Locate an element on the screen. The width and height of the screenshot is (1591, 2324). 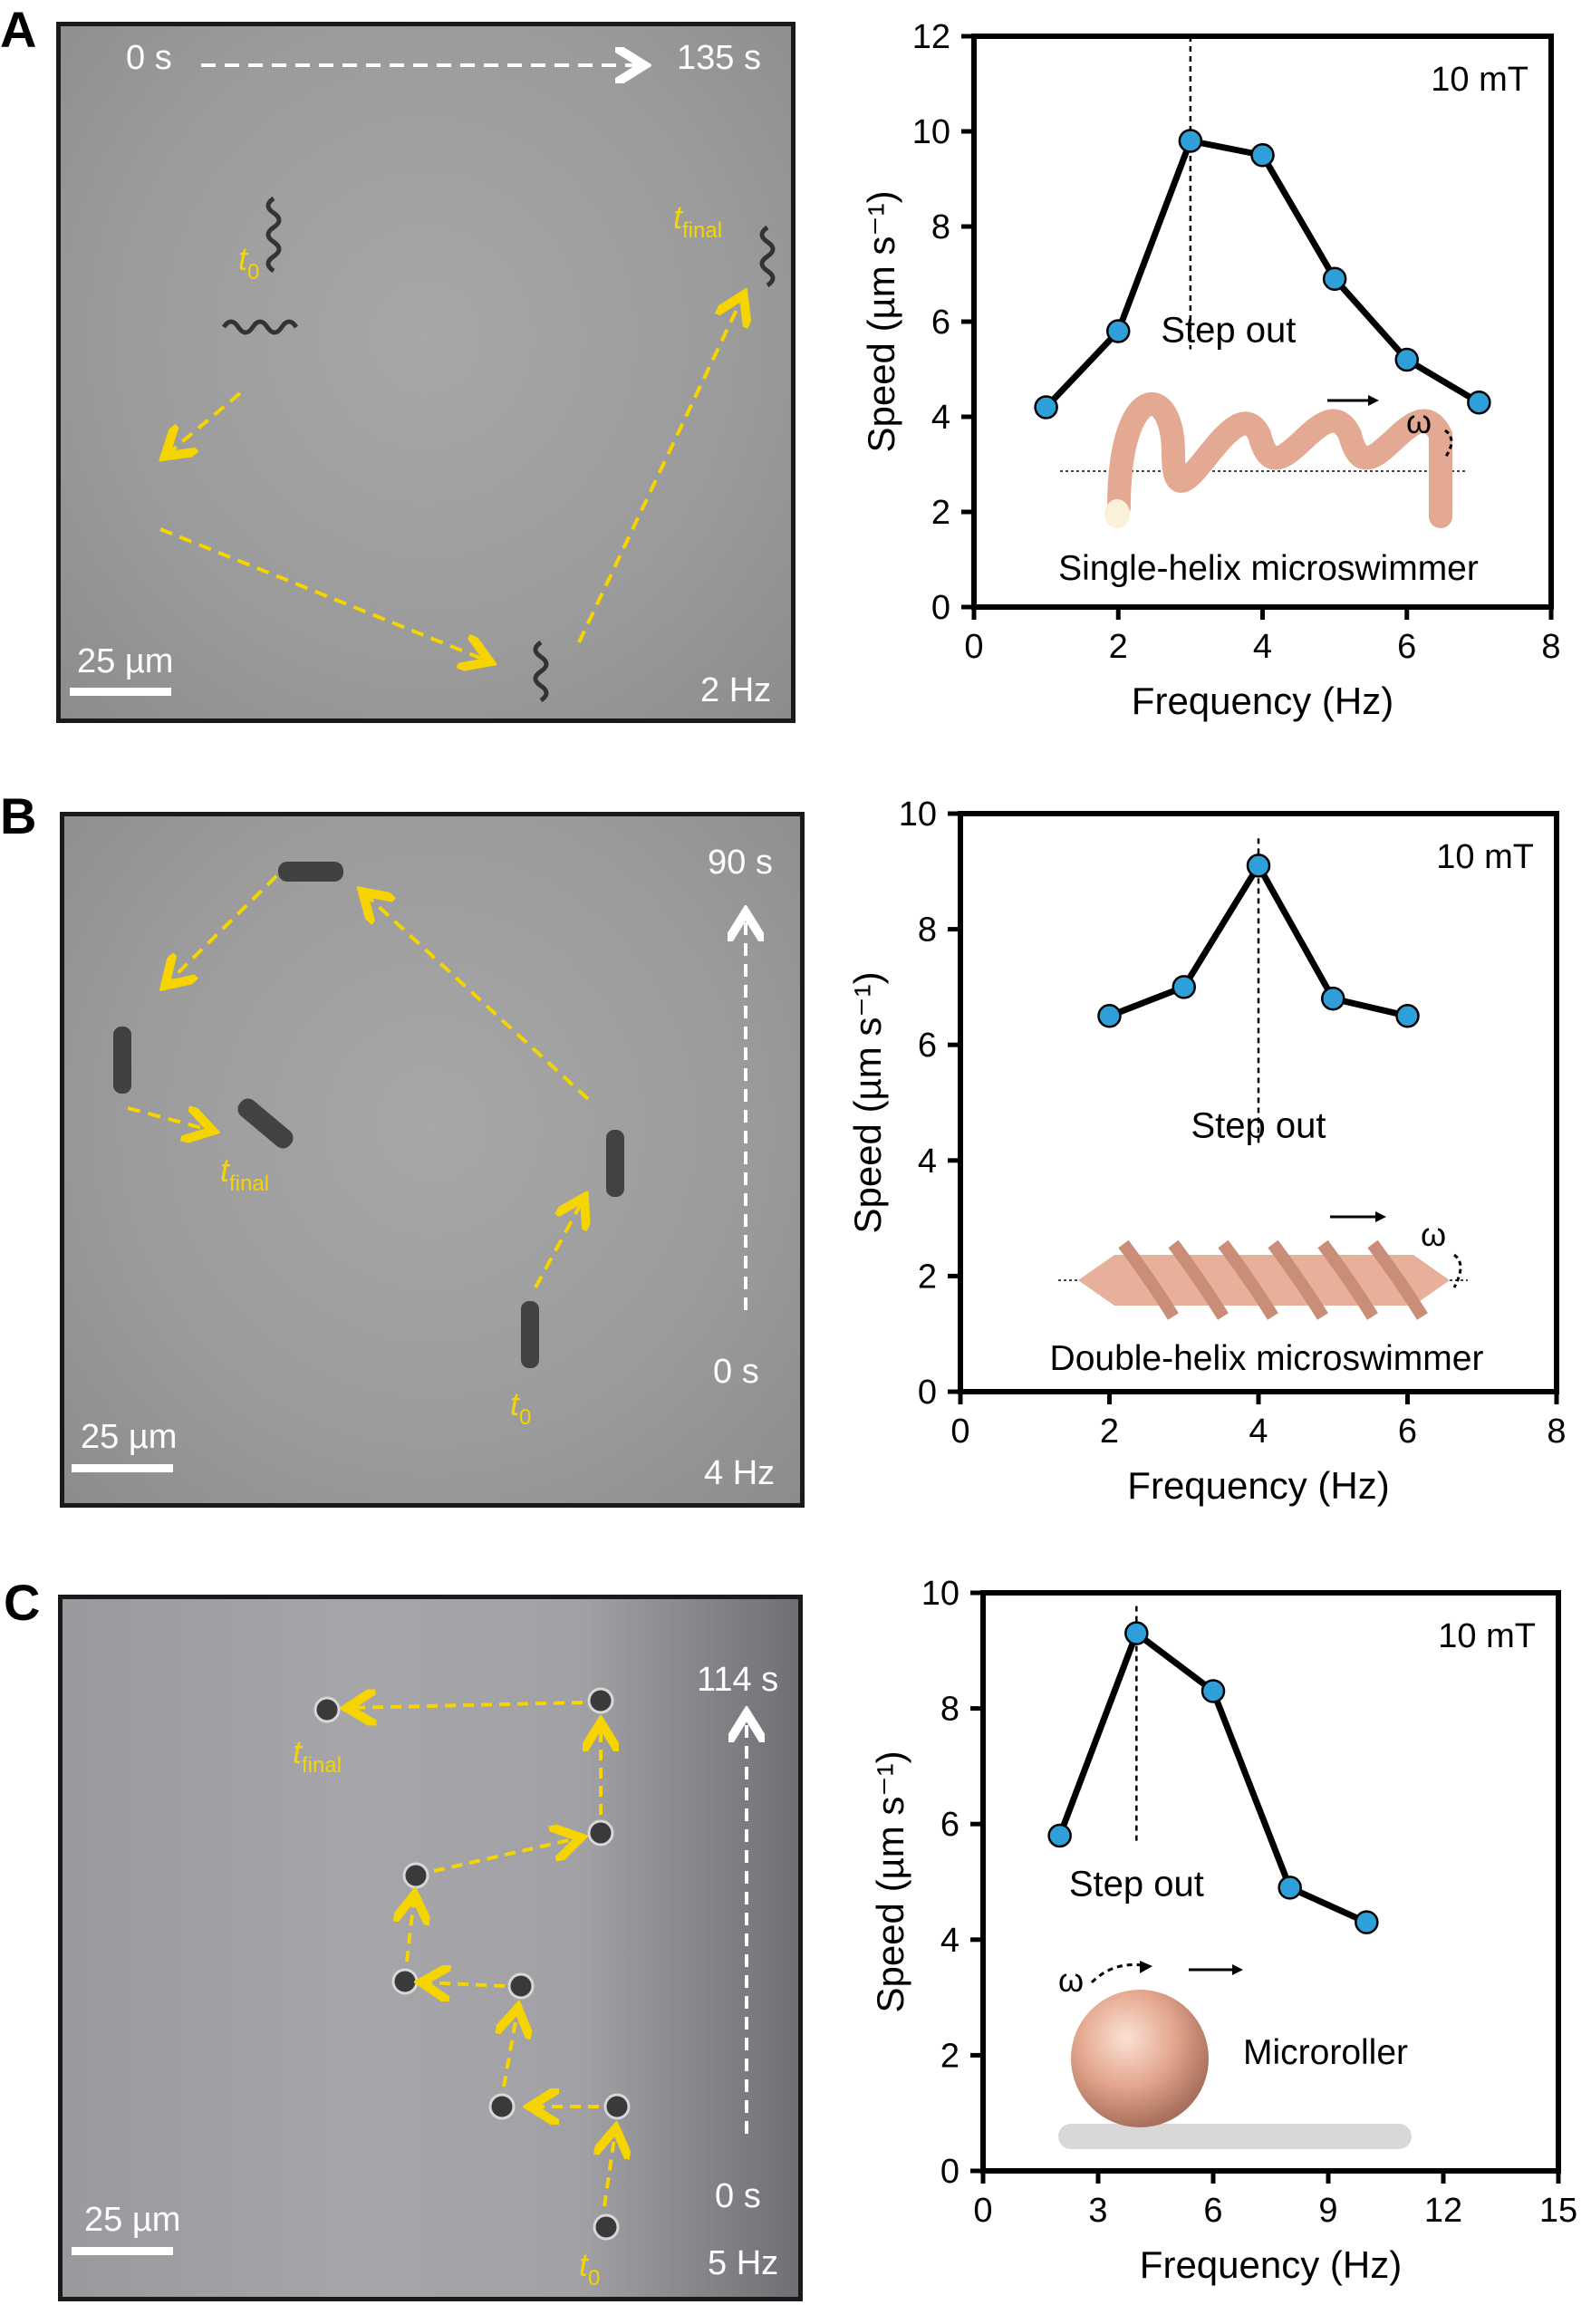
plot-frame is located at coordinates (1270, 1882).